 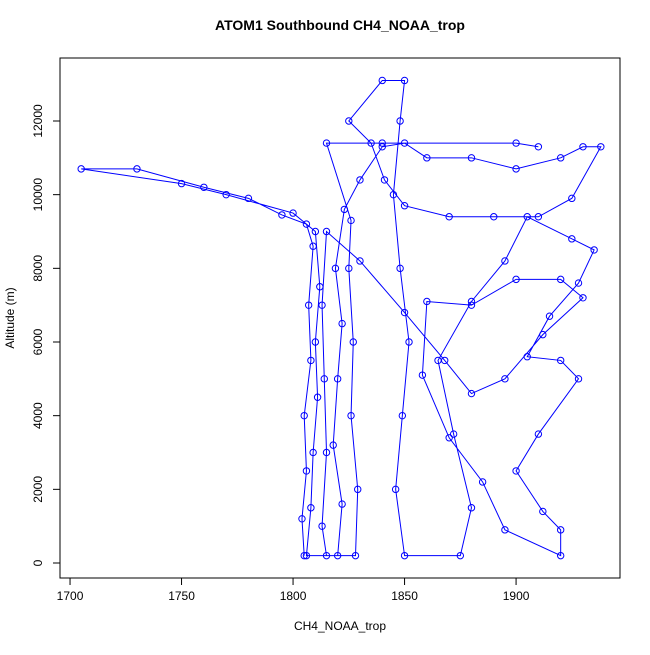 I want to click on y-tick-label: 6000, so click(x=38, y=341).